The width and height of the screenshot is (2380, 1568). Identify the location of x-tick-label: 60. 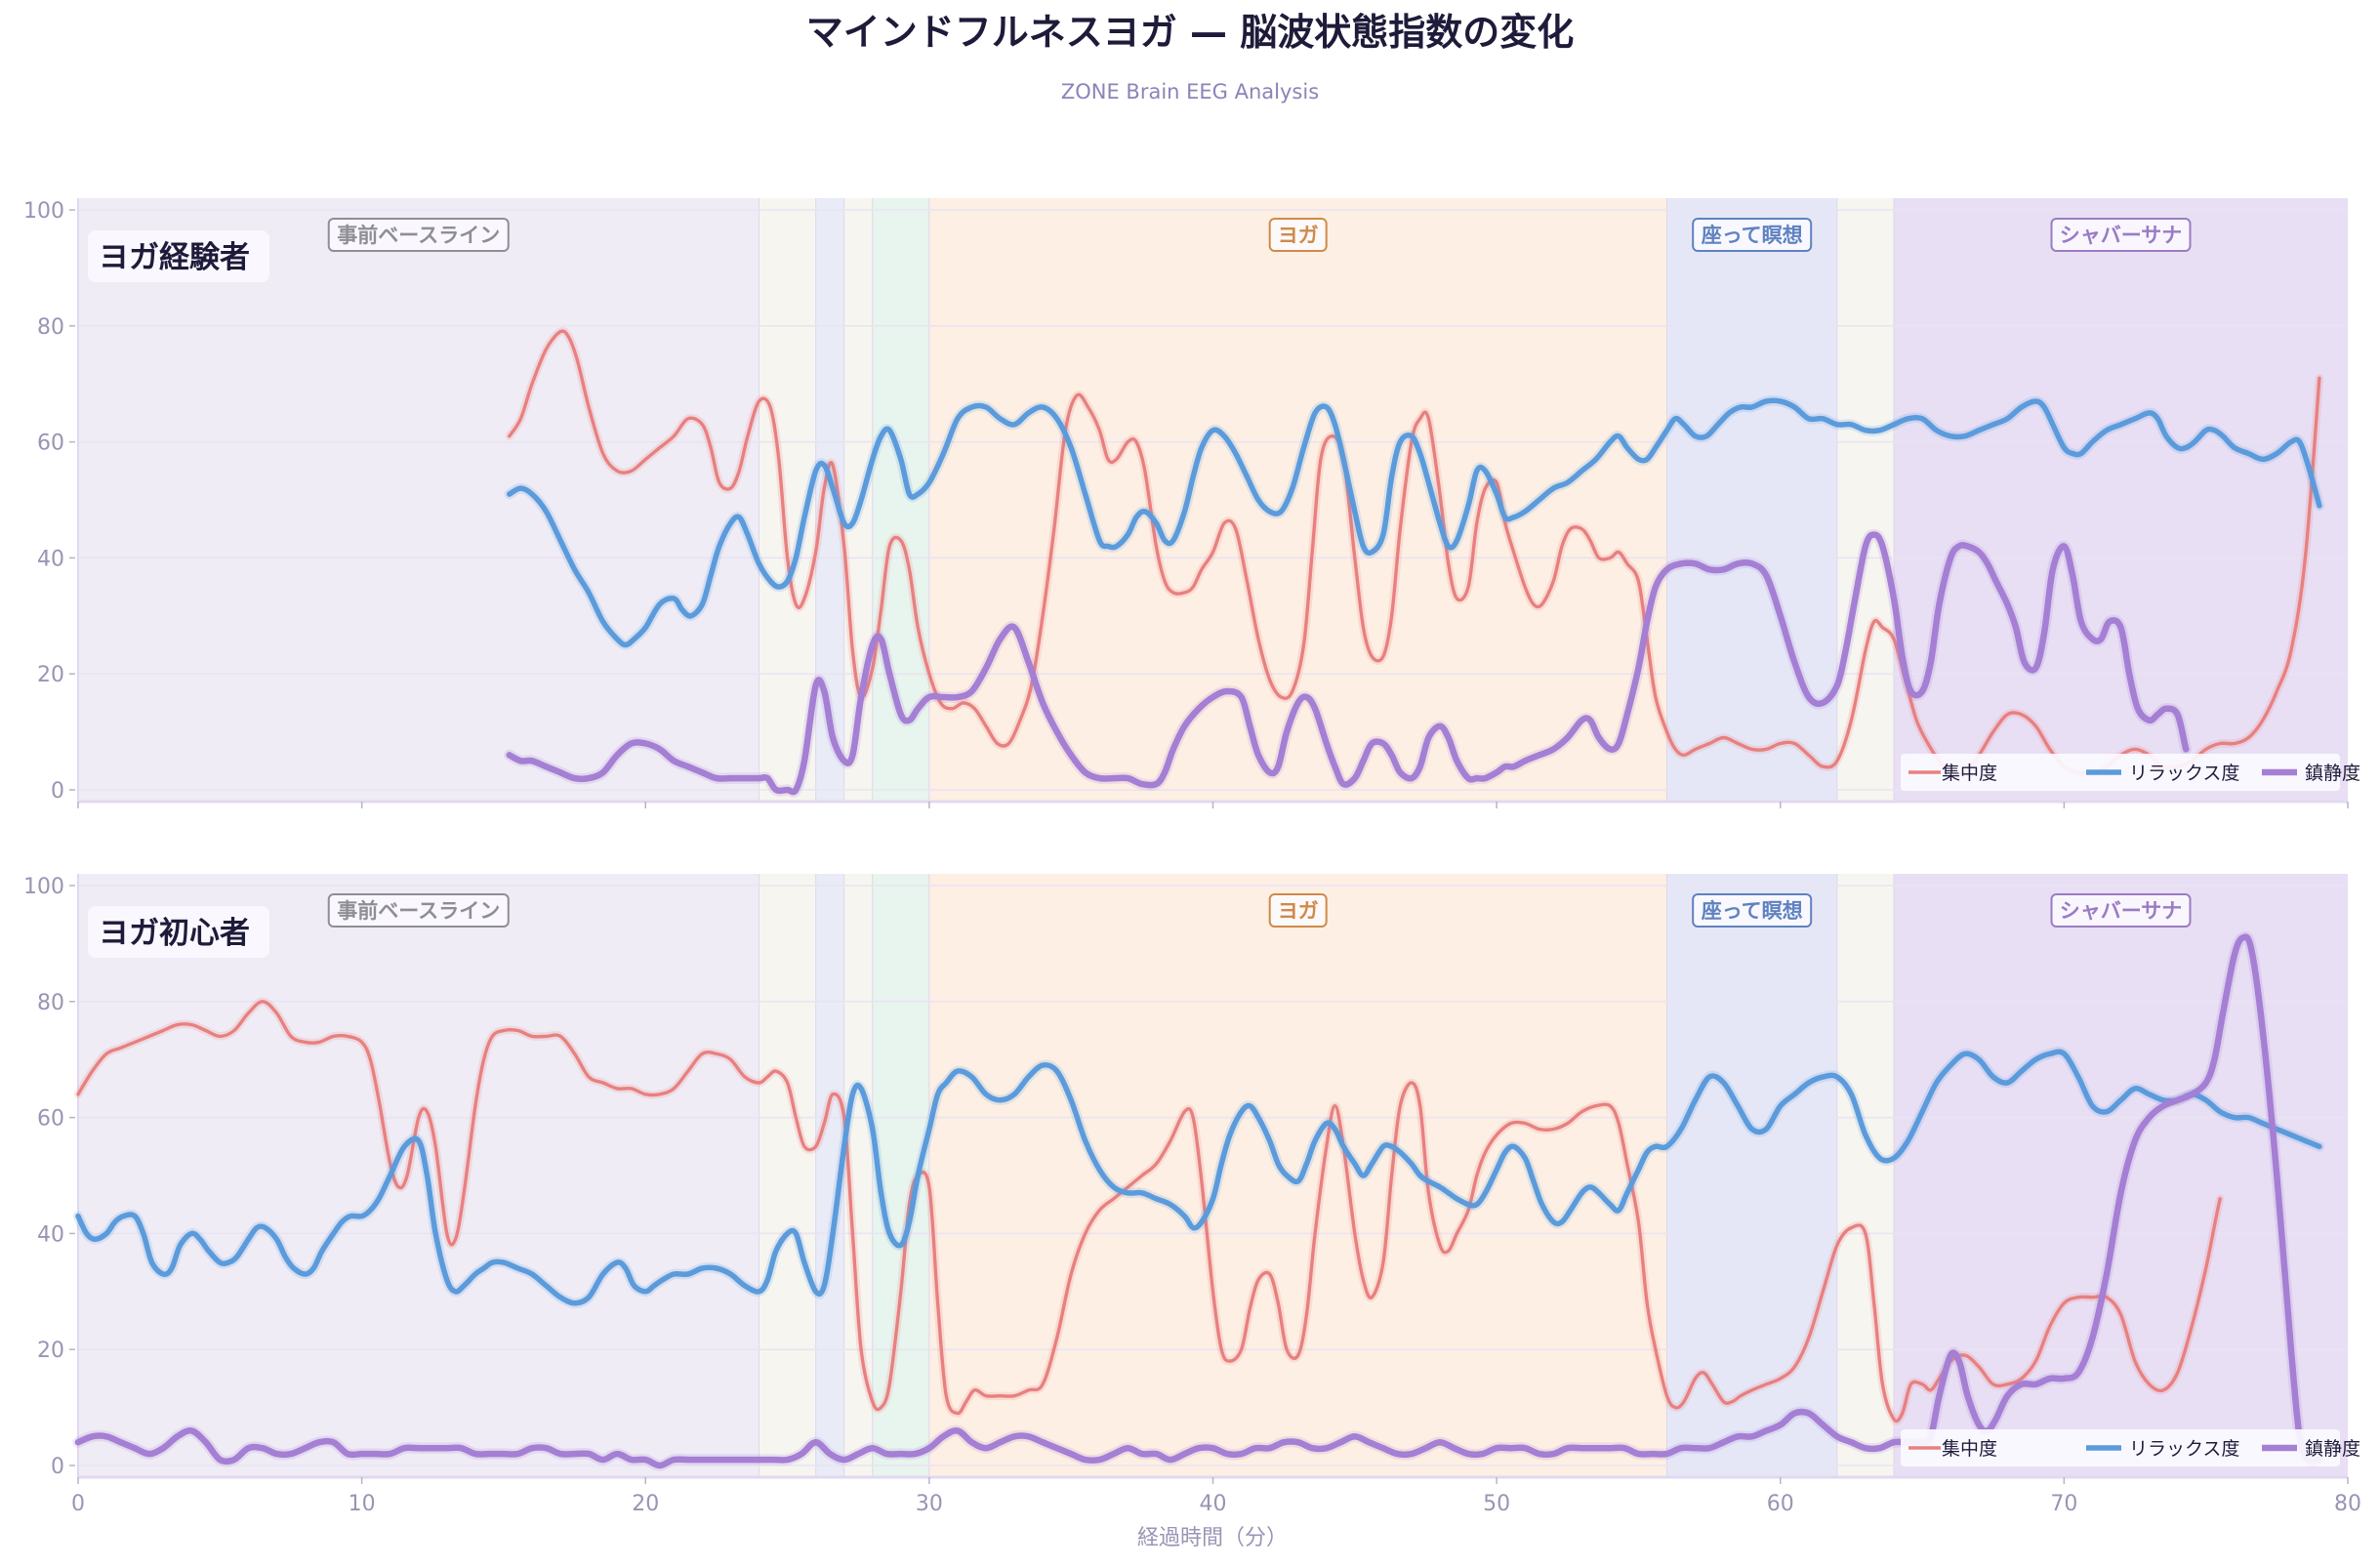
(1780, 1504).